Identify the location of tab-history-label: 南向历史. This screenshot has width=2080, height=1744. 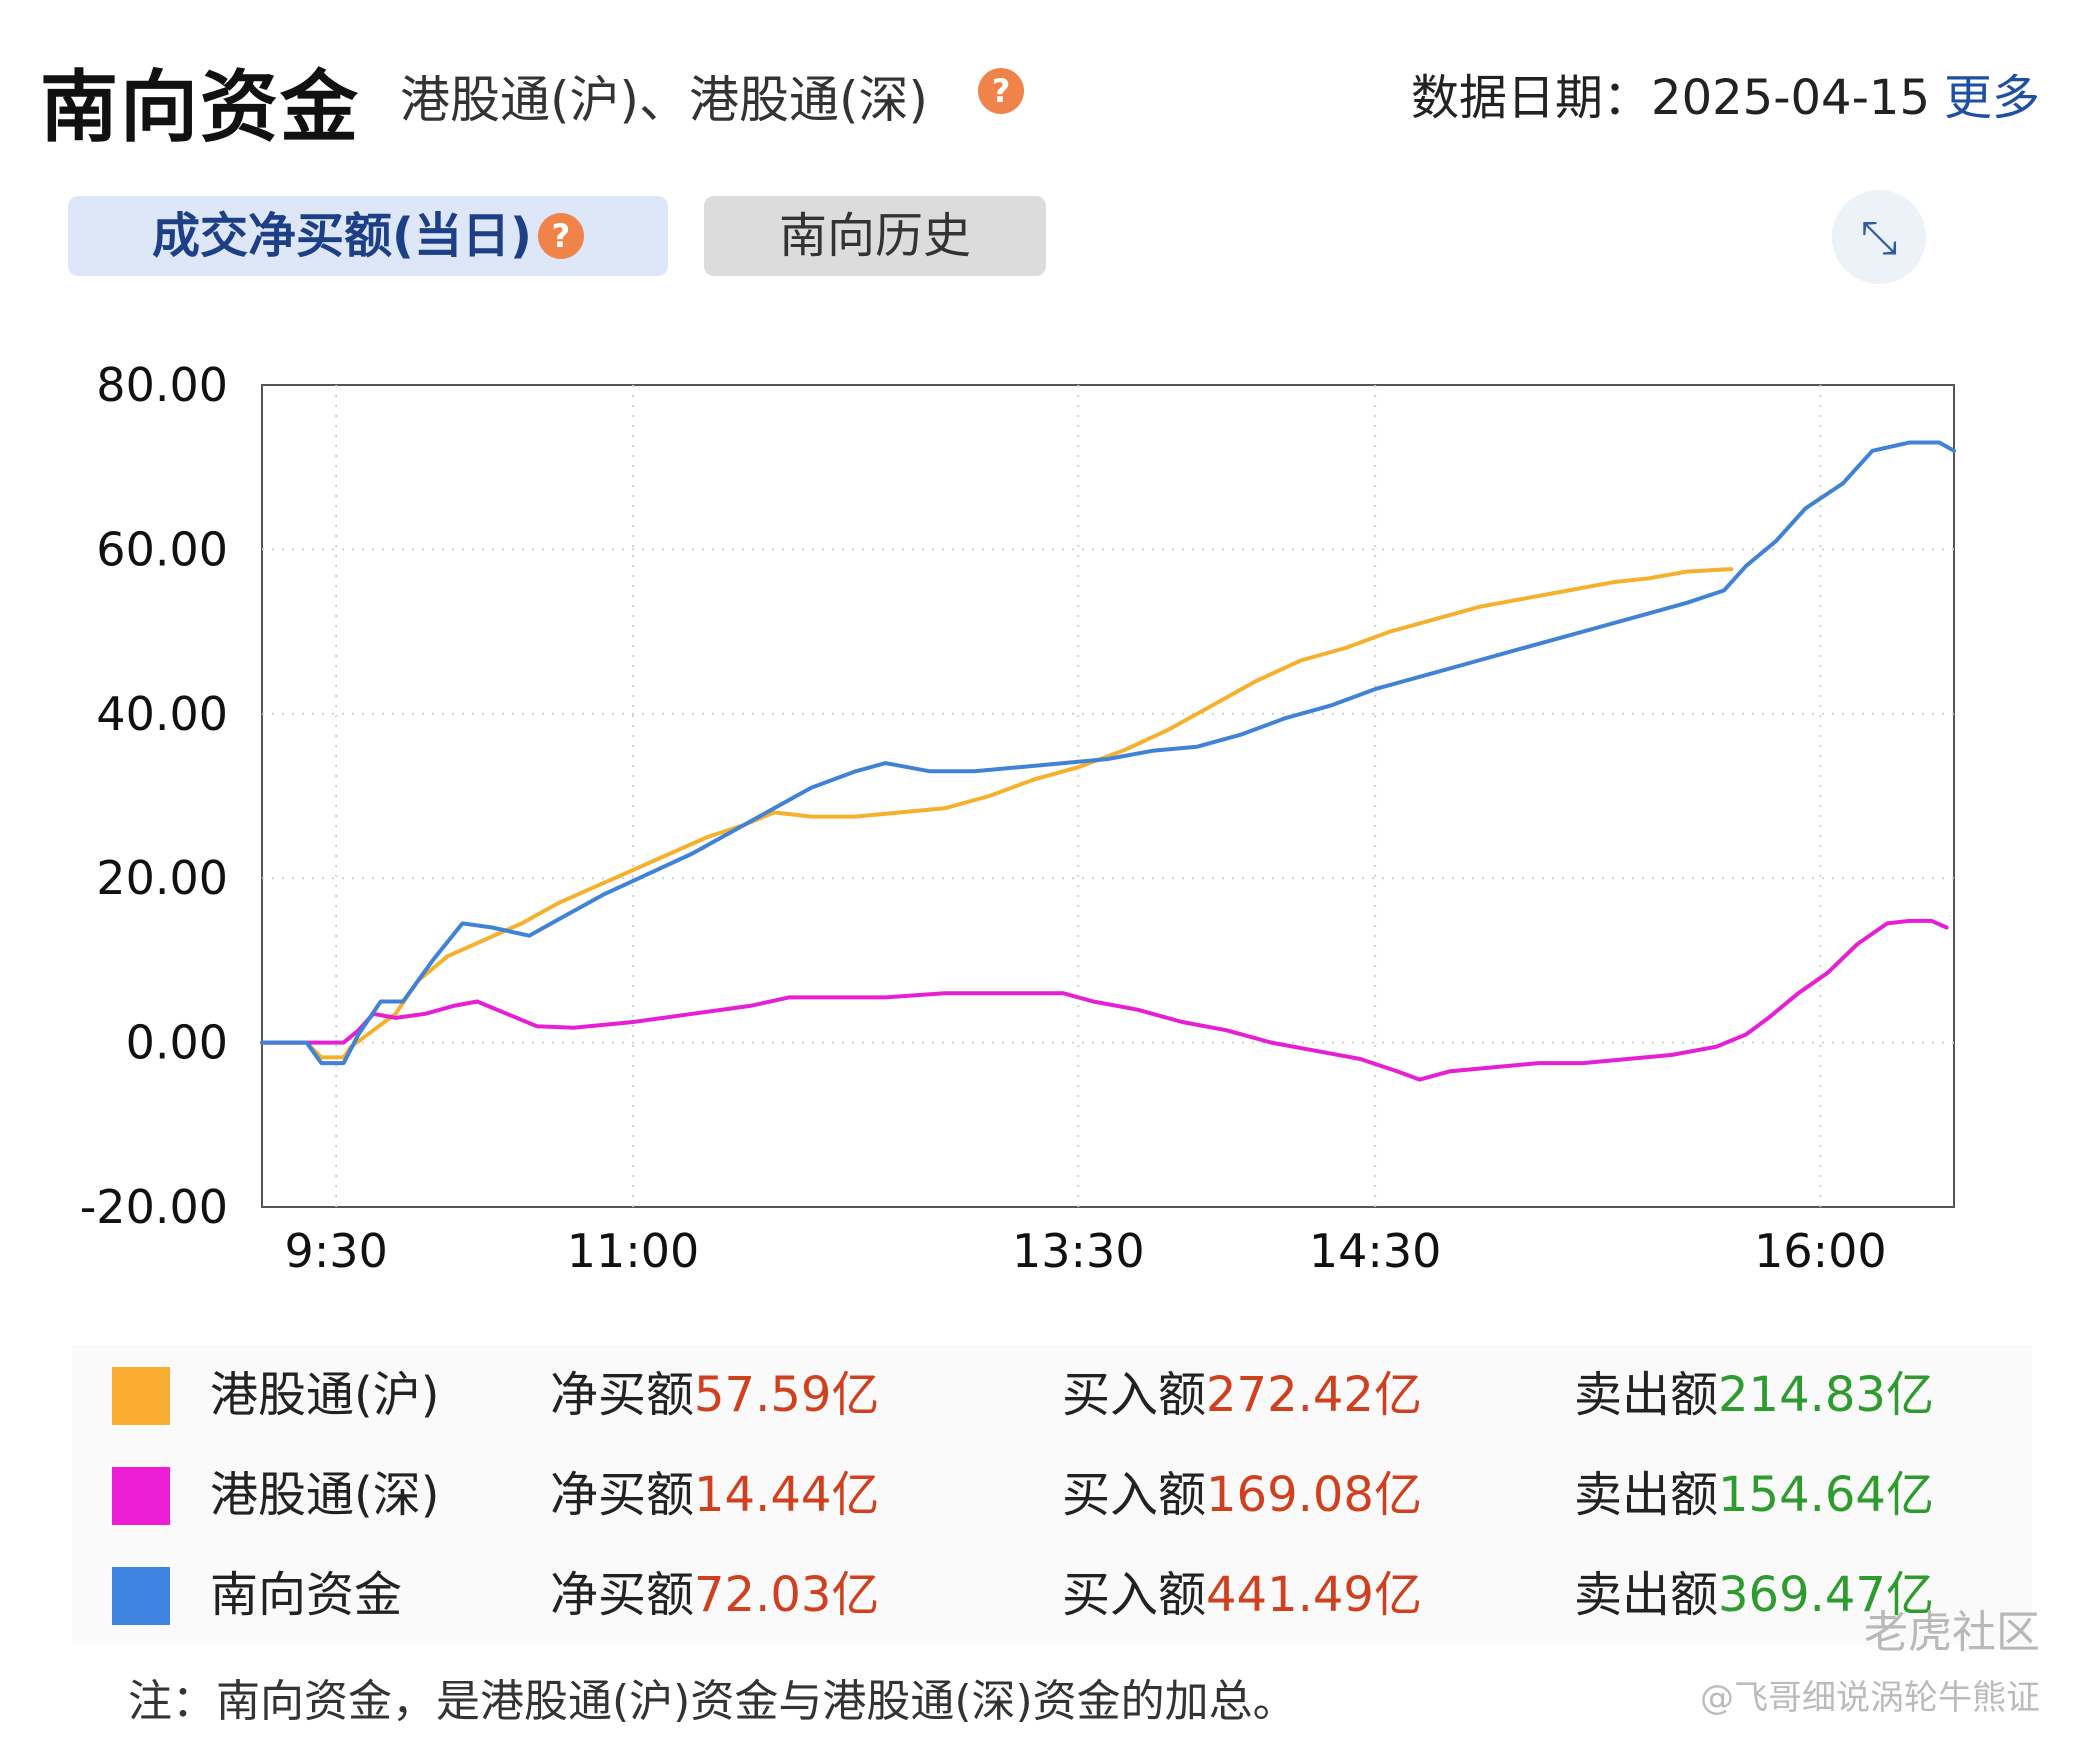
(874, 236).